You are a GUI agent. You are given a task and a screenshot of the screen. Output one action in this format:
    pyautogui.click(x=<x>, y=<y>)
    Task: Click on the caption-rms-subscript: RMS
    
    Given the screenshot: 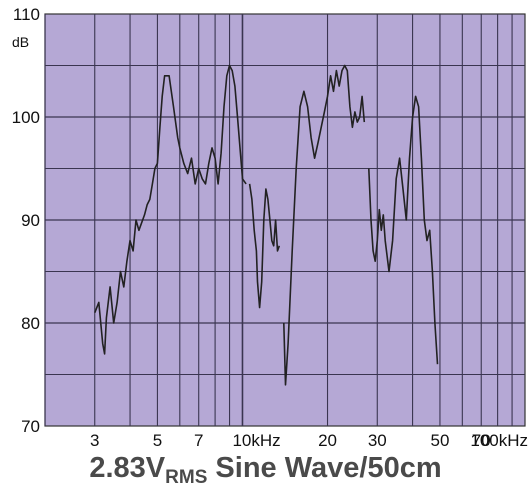 What is the action you would take?
    pyautogui.click(x=186, y=477)
    